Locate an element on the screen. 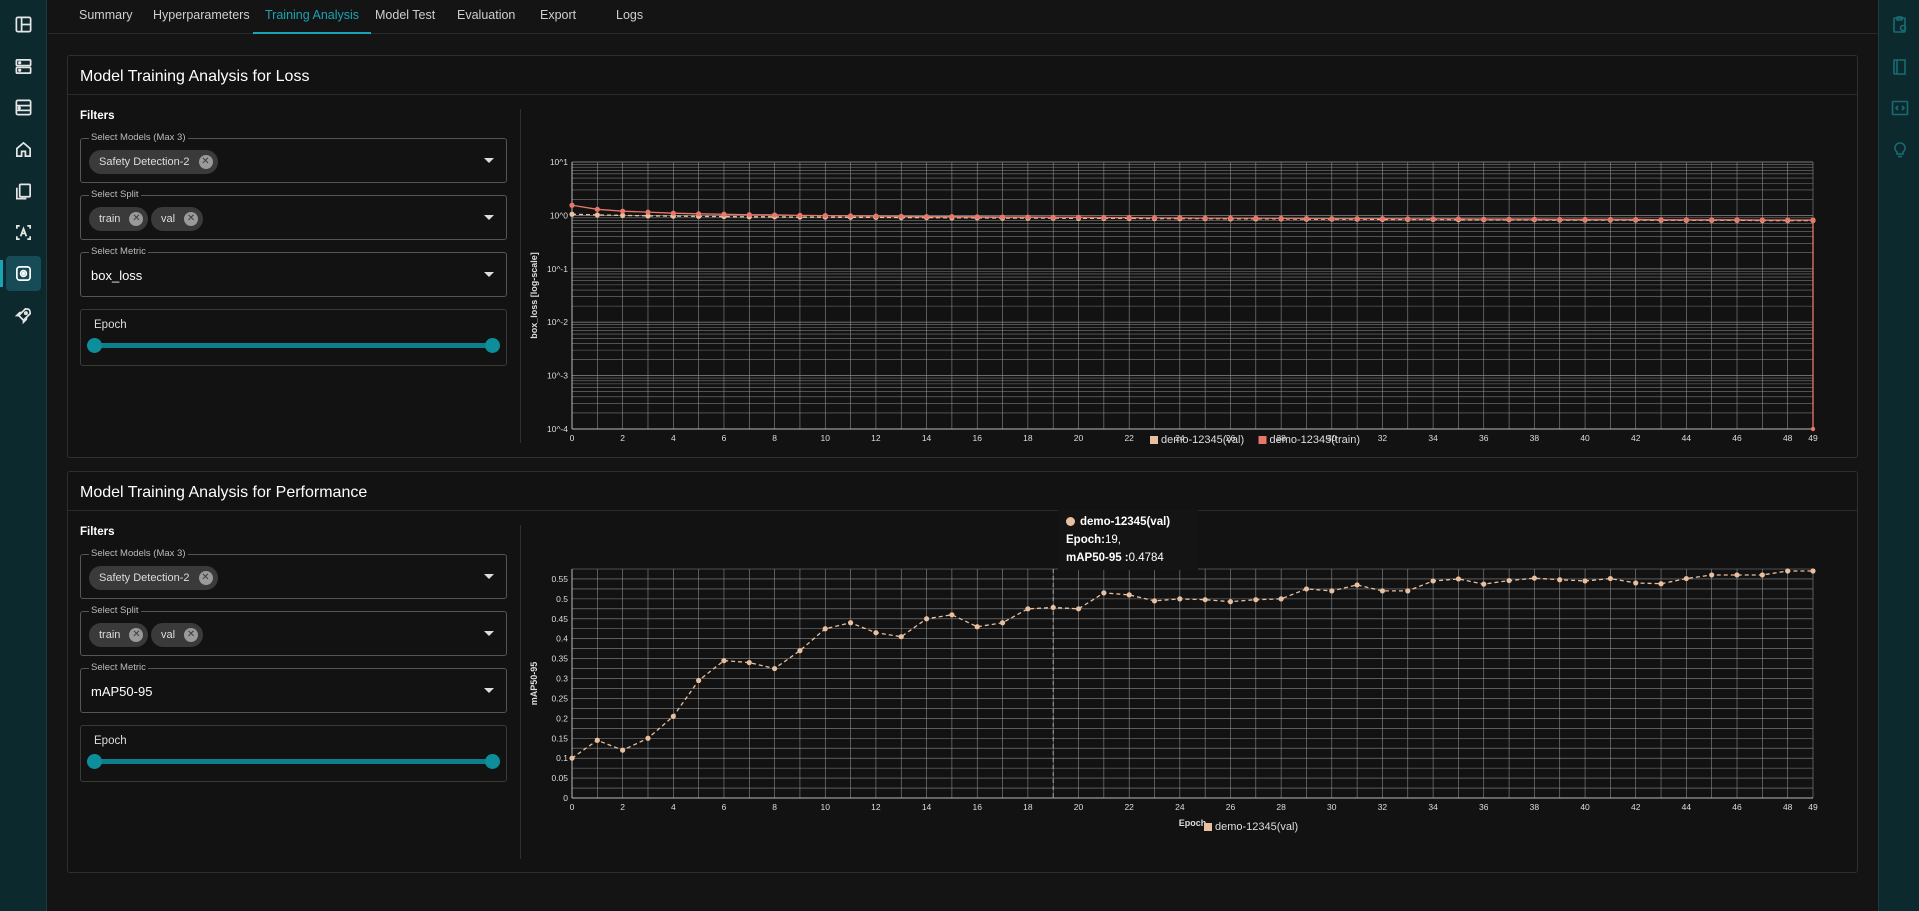 Image resolution: width=1919 pixels, height=911 pixels. database-icon is located at coordinates (23, 107).